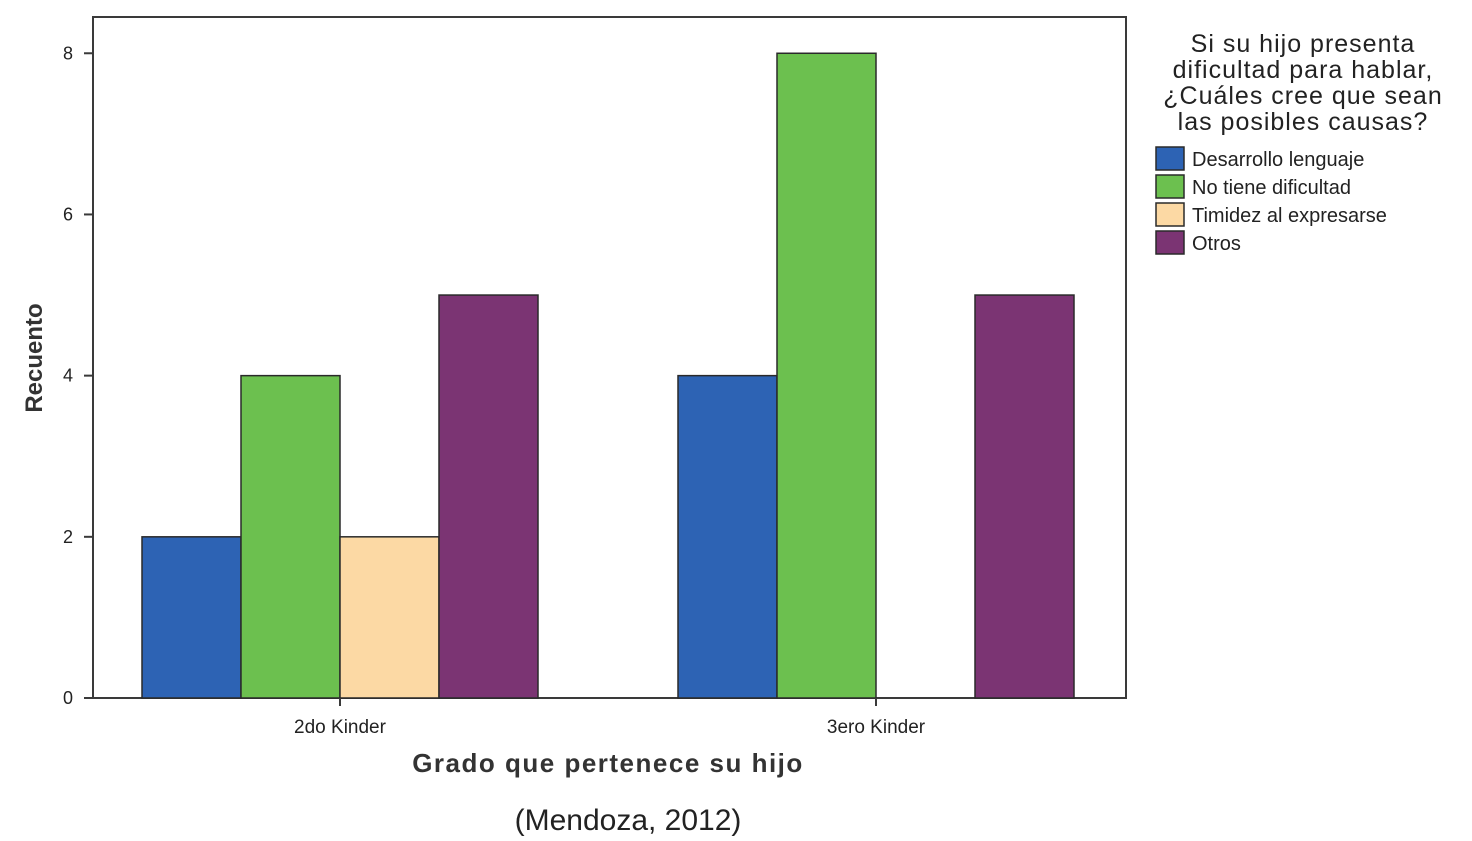 The width and height of the screenshot is (1472, 841). Describe the element at coordinates (1303, 44) in the screenshot. I see `legend-title-line: Si su hijo presenta` at that location.